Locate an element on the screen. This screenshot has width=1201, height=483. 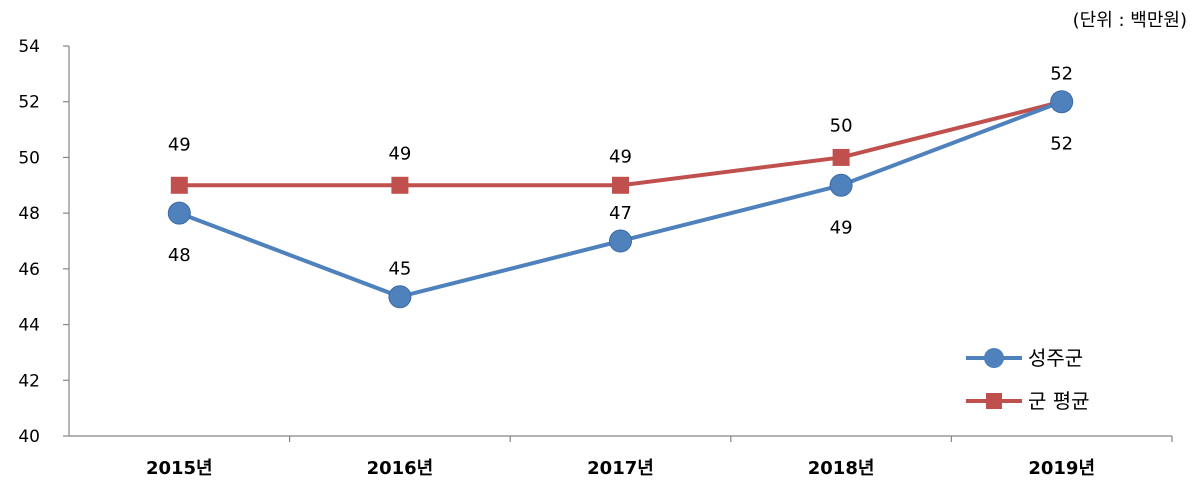
series-line is located at coordinates (621, 143).